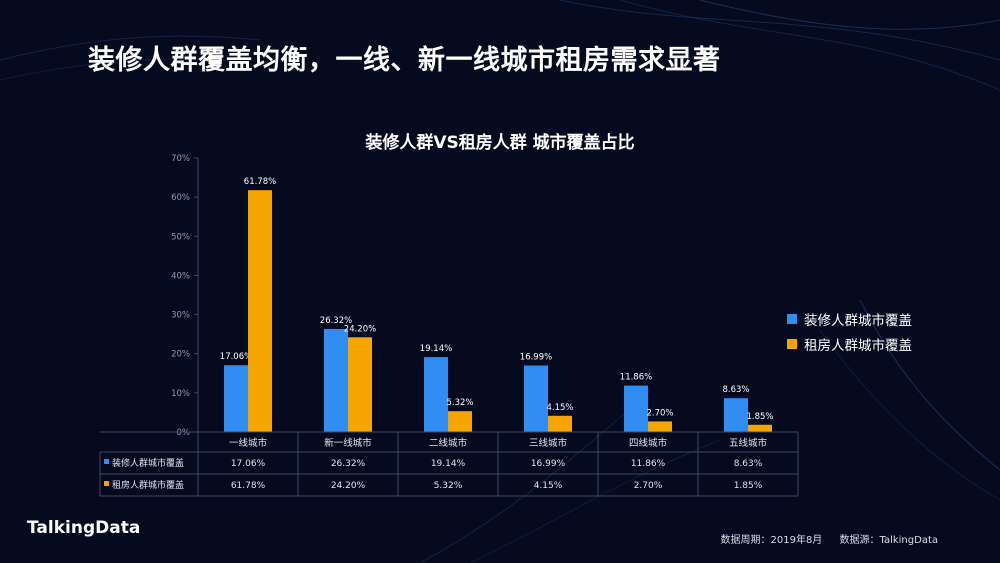 Image resolution: width=1000 pixels, height=563 pixels. I want to click on bar-label-rental: 24.20%, so click(360, 329).